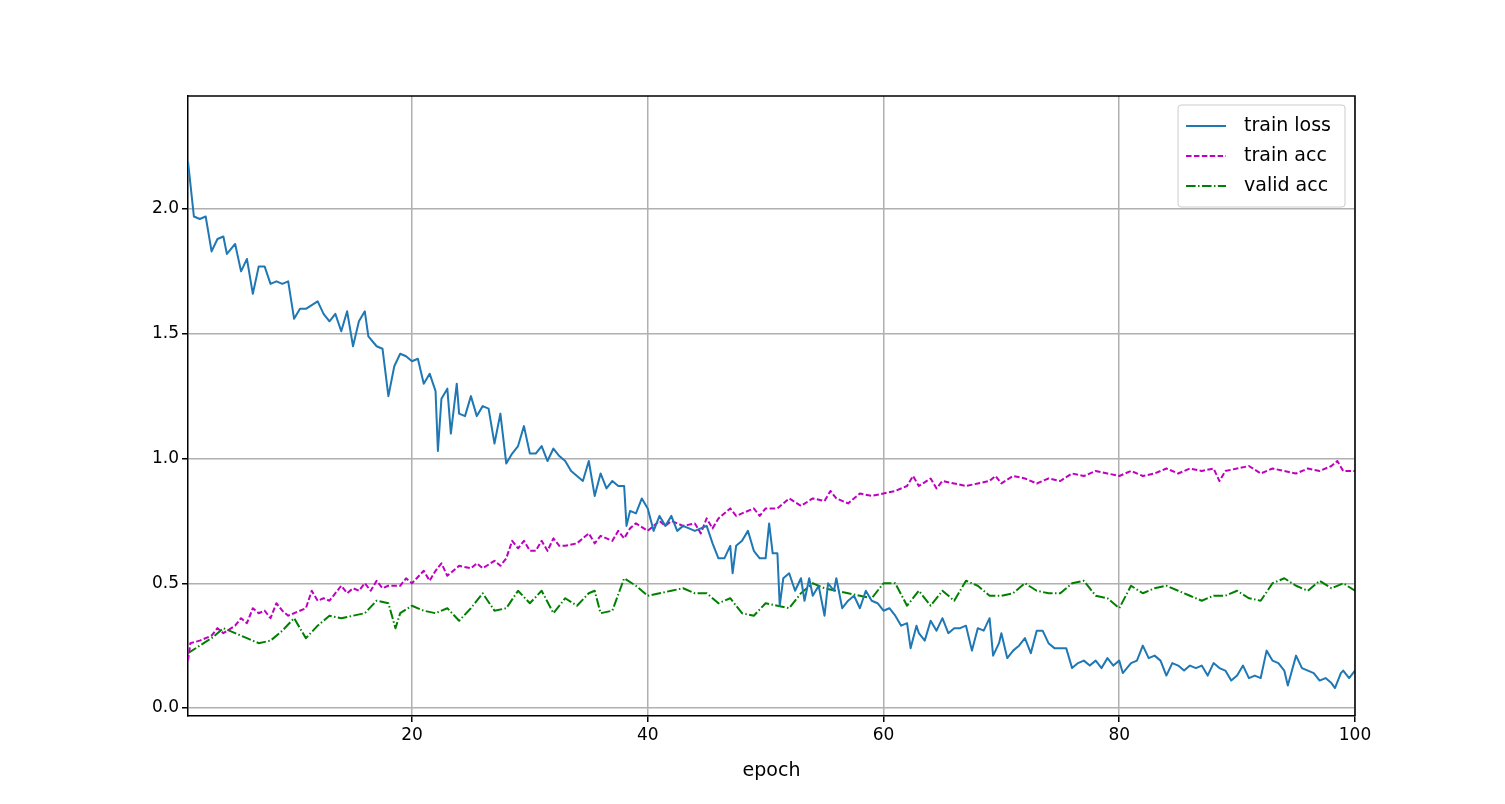 The height and width of the screenshot is (804, 1505). Describe the element at coordinates (883, 733) in the screenshot. I see `x-tick-label: 60` at that location.